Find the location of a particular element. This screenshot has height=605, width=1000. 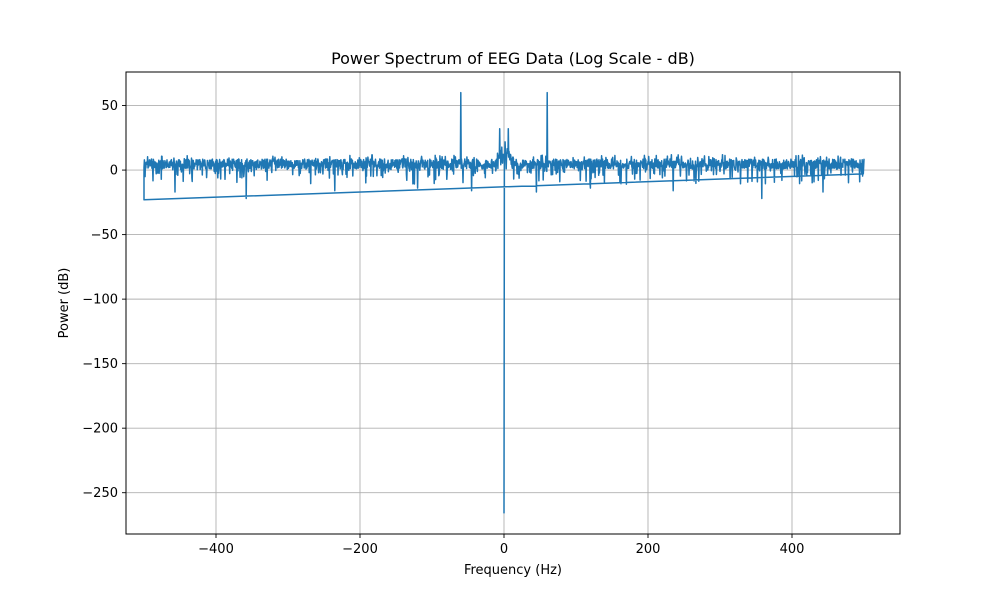

x-tick-label: 200 is located at coordinates (648, 549).